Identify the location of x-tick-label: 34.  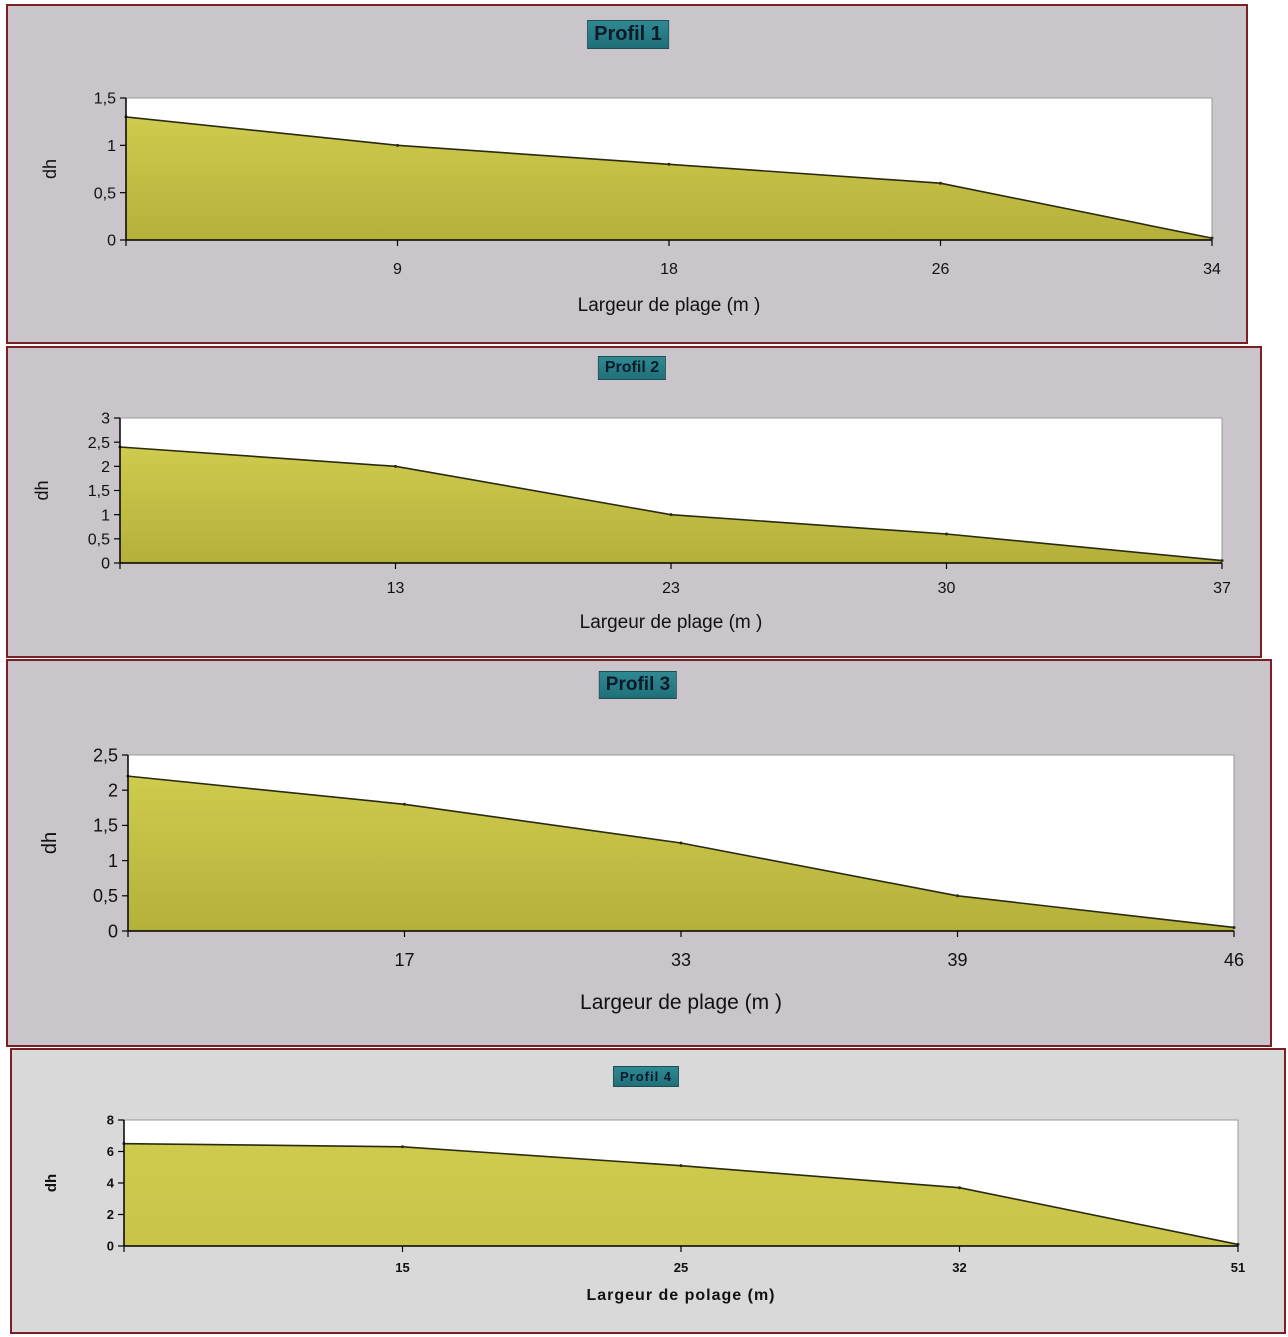
(1212, 269).